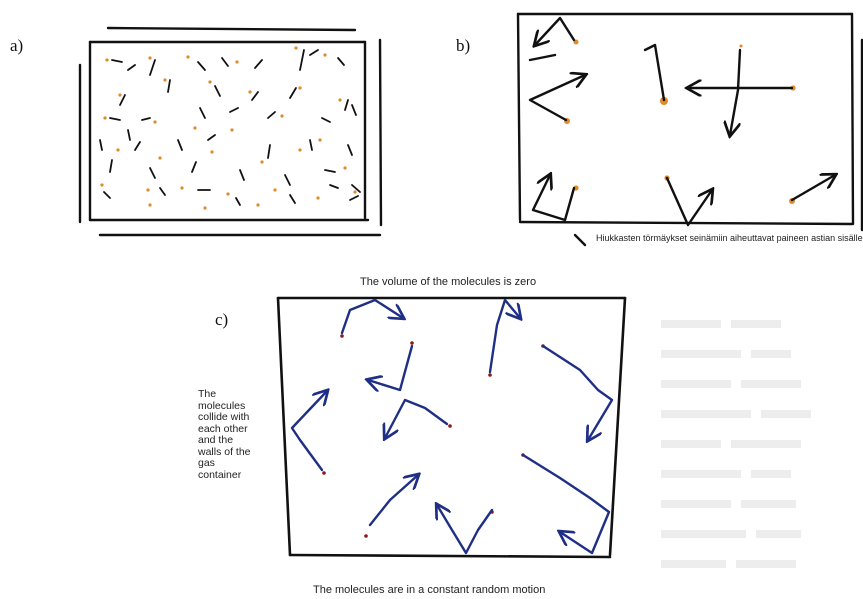 The width and height of the screenshot is (863, 599). What do you see at coordinates (224, 451) in the screenshot?
I see `side-caption-line: walls of the` at bounding box center [224, 451].